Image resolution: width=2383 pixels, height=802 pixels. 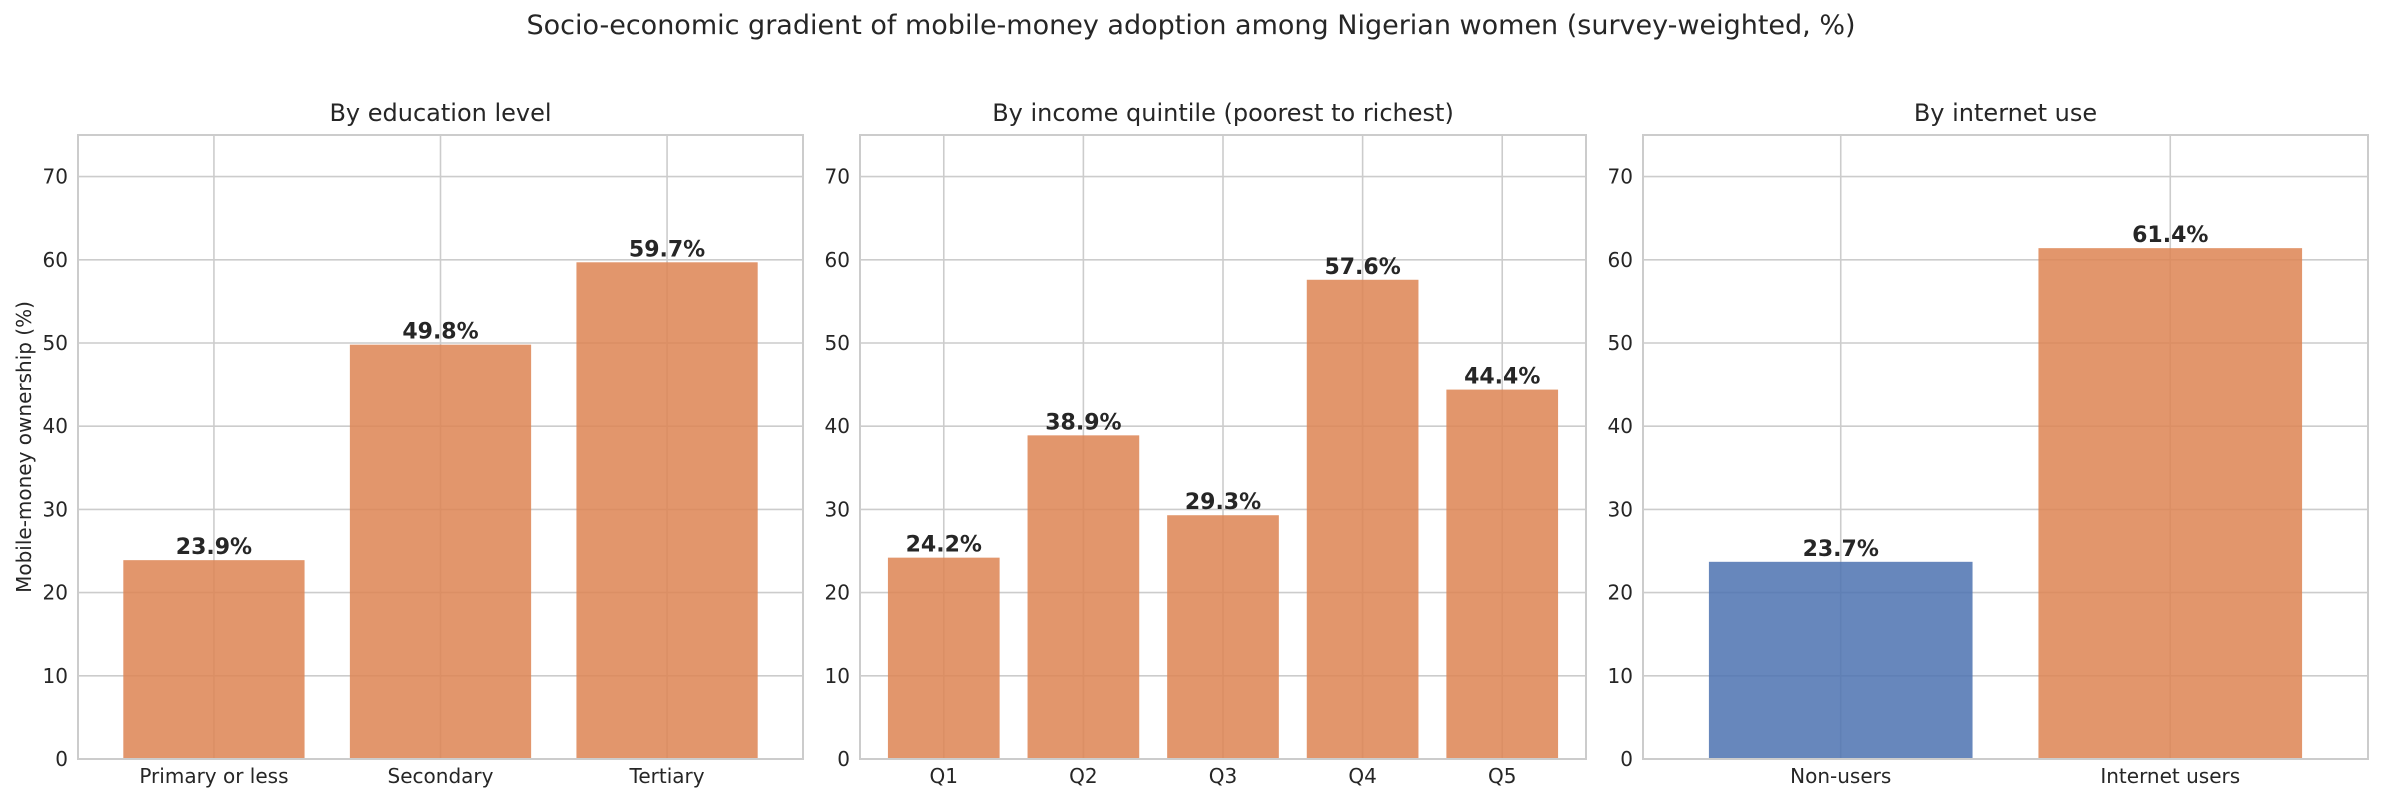 I want to click on bar-non-users, so click(x=1840, y=660).